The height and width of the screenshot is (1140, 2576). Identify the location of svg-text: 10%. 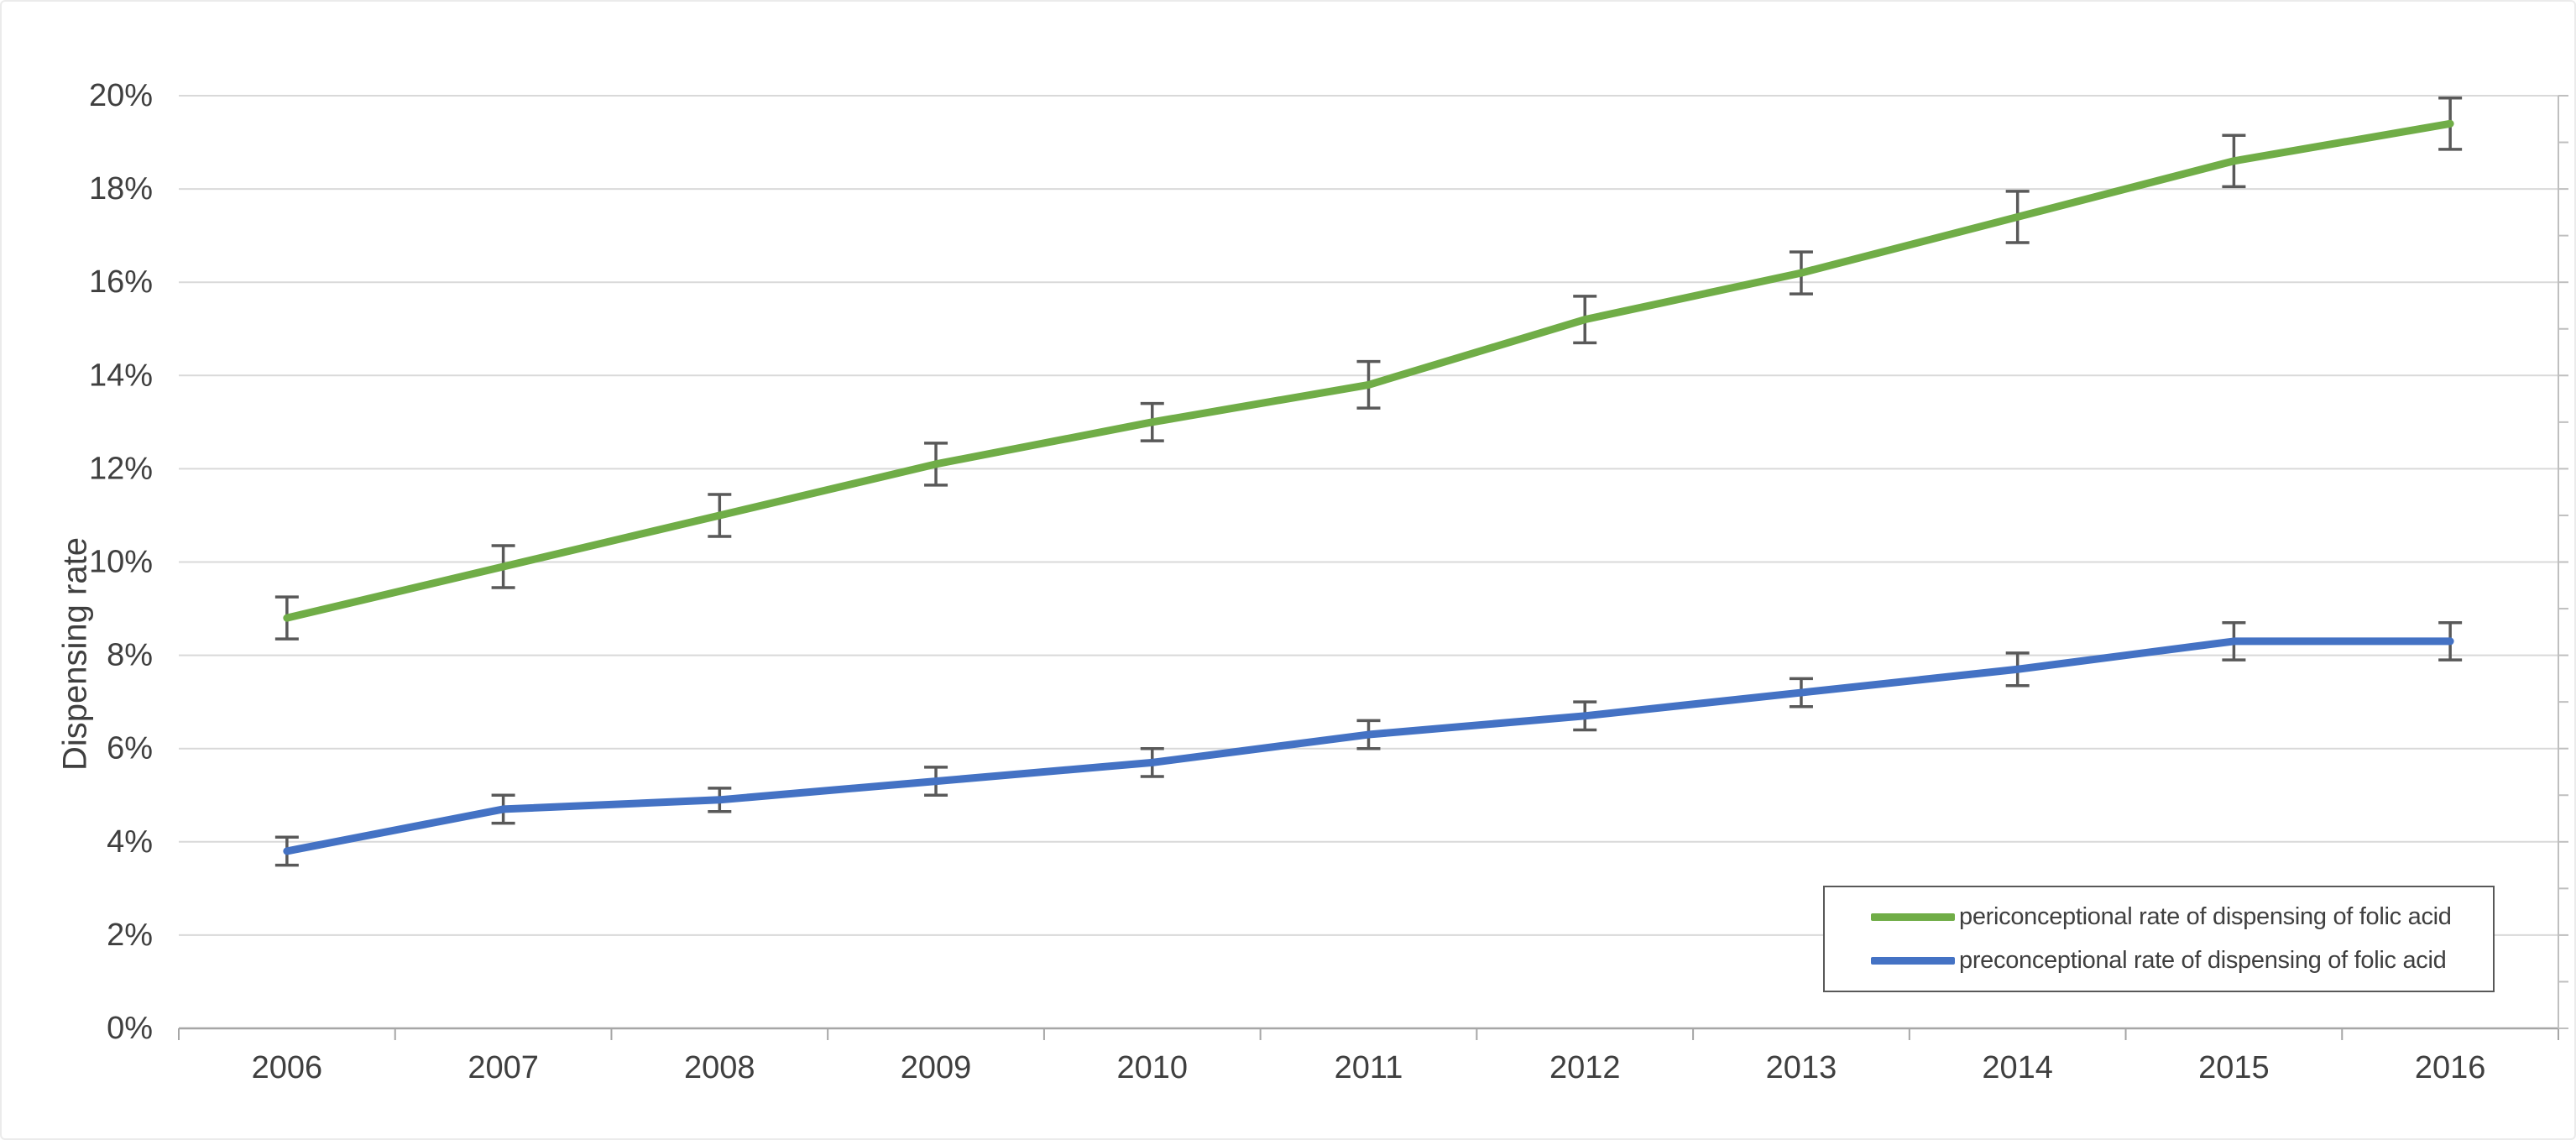
(121, 562).